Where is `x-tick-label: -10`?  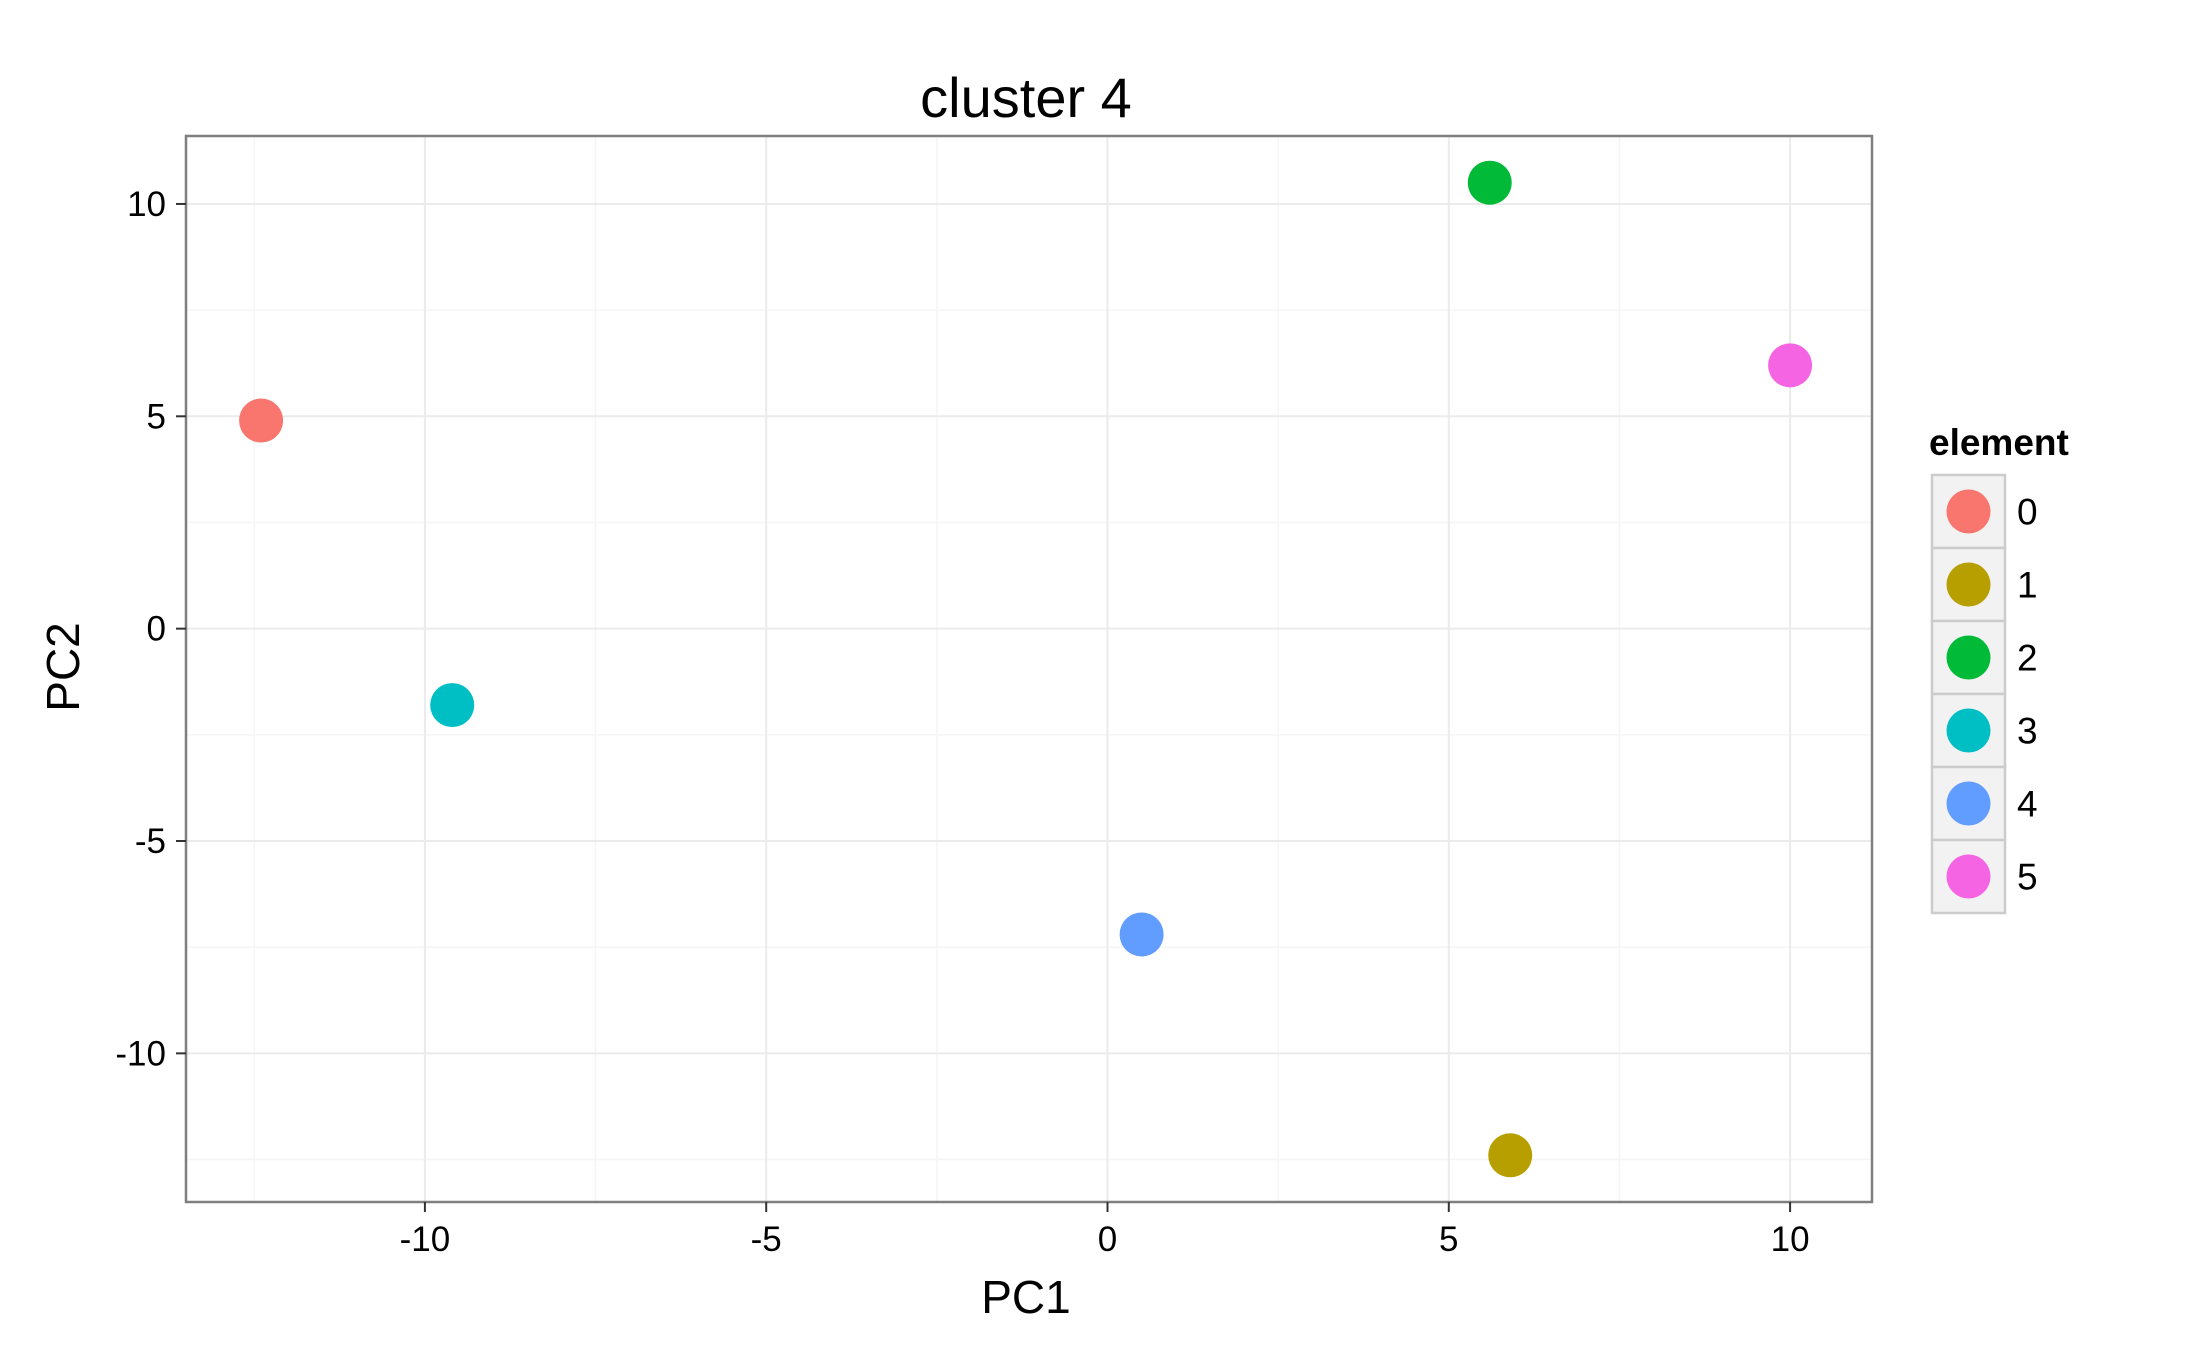 x-tick-label: -10 is located at coordinates (425, 1239).